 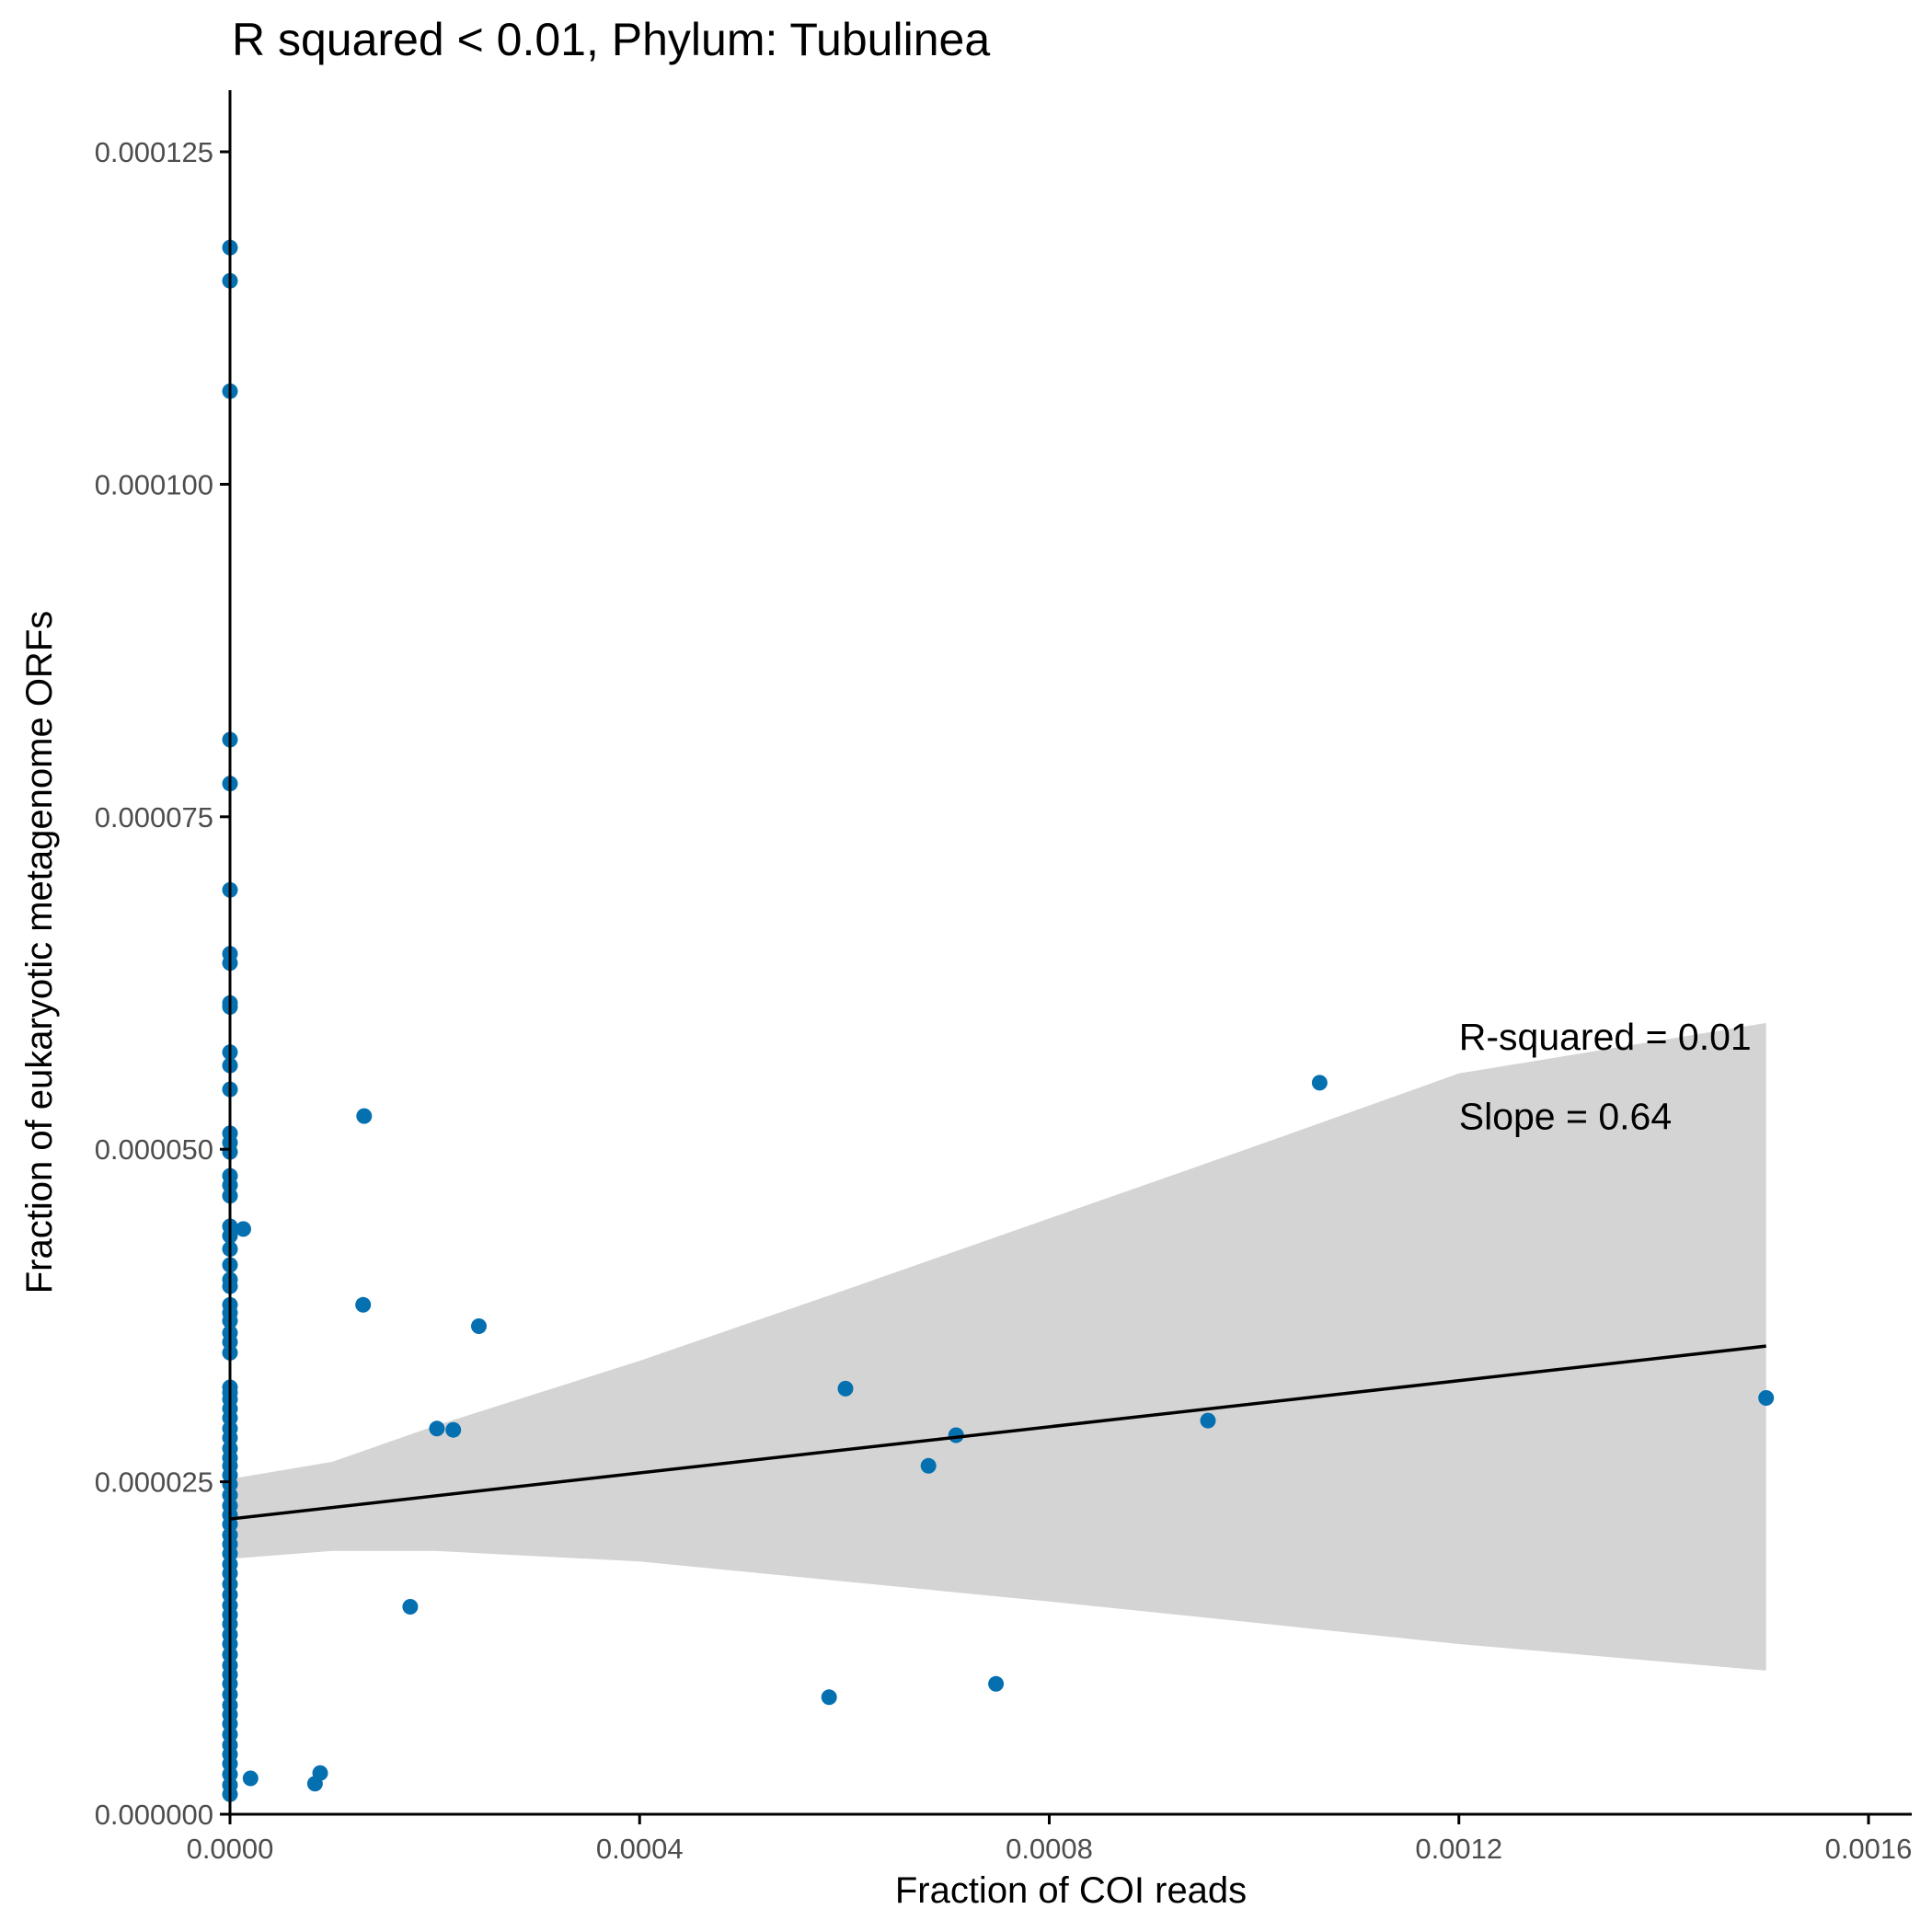 I want to click on x-tick-label: 0.0008, so click(x=1049, y=1849).